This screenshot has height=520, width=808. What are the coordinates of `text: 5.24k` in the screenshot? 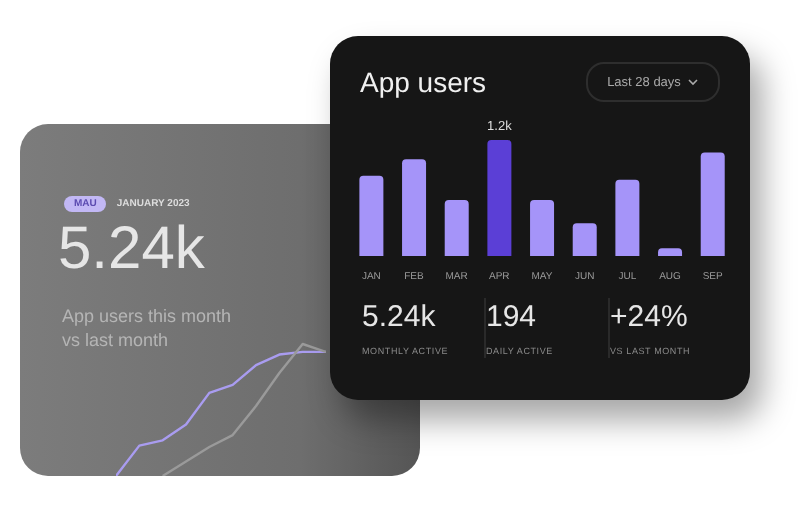 It's located at (400, 317).